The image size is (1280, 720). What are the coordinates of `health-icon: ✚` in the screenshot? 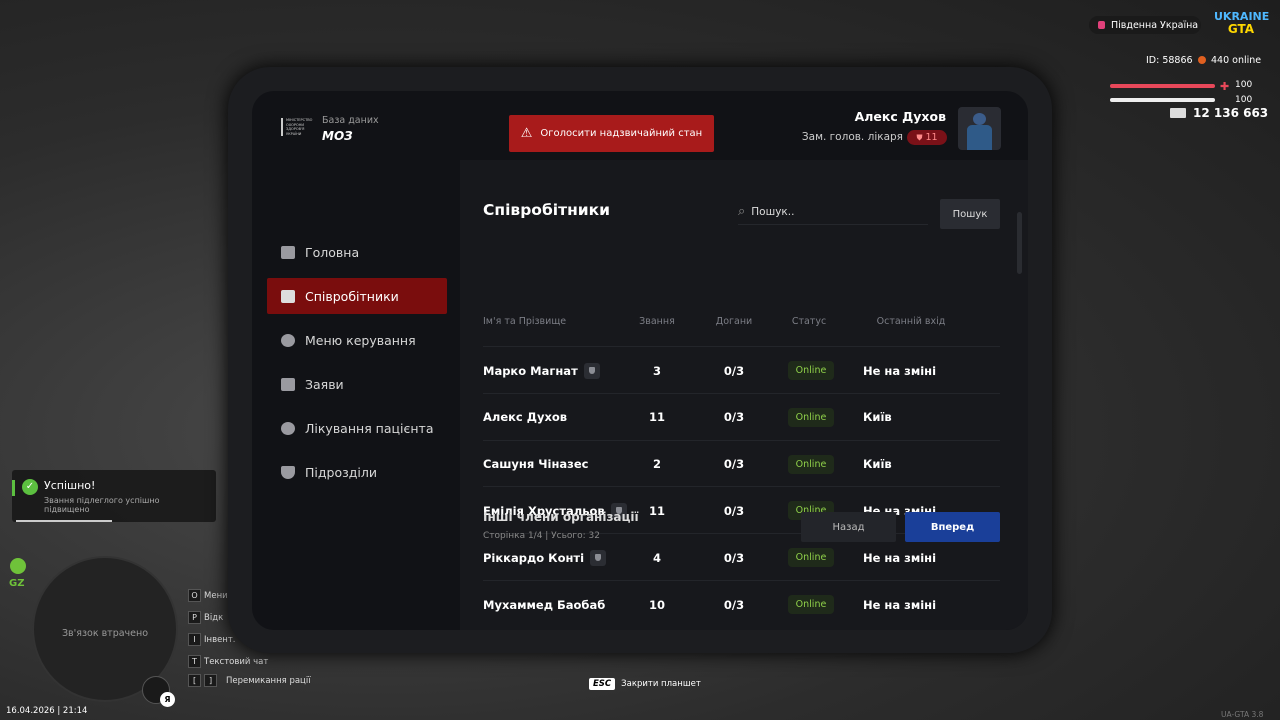 It's located at (1225, 86).